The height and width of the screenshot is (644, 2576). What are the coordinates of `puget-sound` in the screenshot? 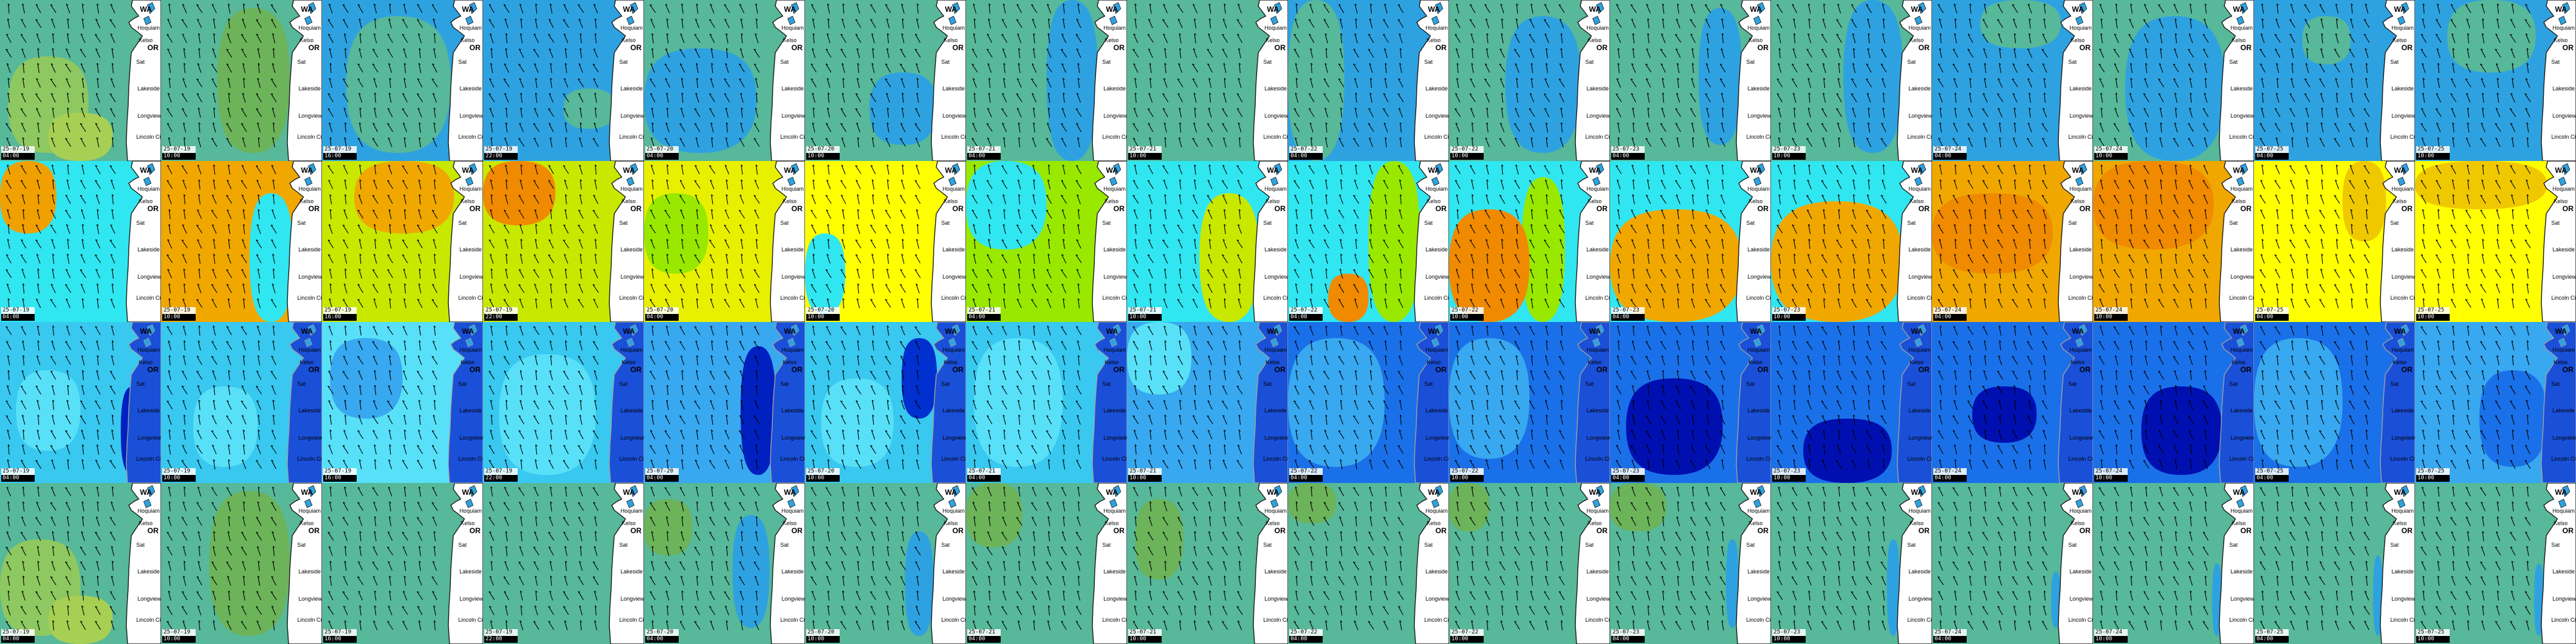 It's located at (149, 13).